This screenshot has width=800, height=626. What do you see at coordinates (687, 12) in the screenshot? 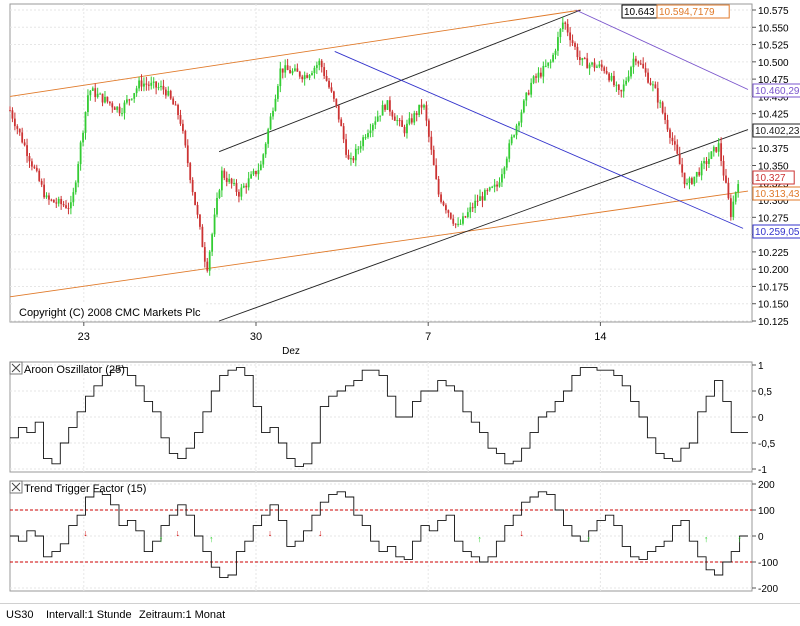
I see `price-label: 10.594,7179` at bounding box center [687, 12].